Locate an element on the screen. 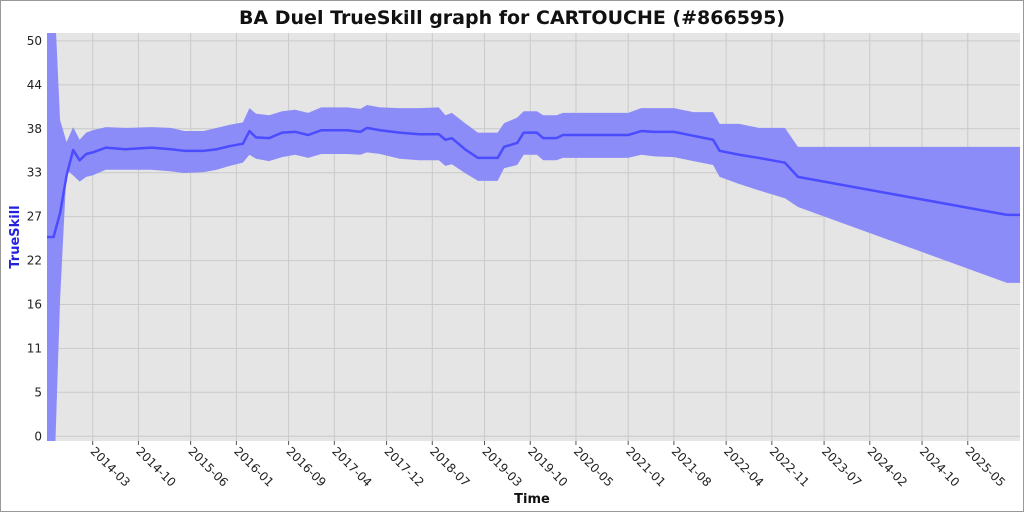 The width and height of the screenshot is (1024, 512). y-tick-label: 0 is located at coordinates (38, 436).